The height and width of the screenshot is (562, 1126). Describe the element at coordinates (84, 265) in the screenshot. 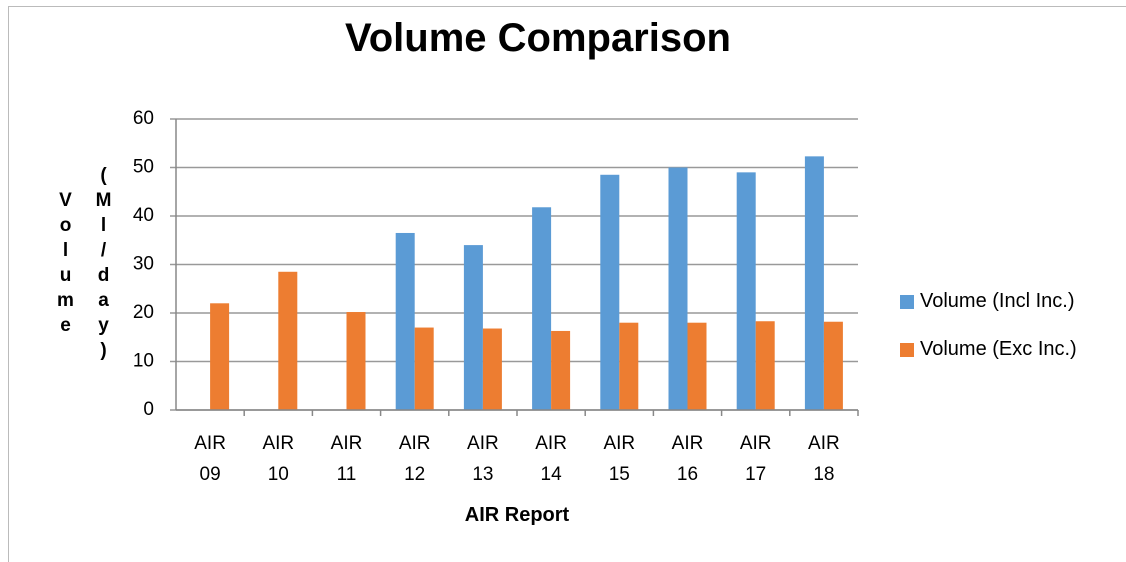

I see `y-axis-label: Volume (Ml/day)` at that location.